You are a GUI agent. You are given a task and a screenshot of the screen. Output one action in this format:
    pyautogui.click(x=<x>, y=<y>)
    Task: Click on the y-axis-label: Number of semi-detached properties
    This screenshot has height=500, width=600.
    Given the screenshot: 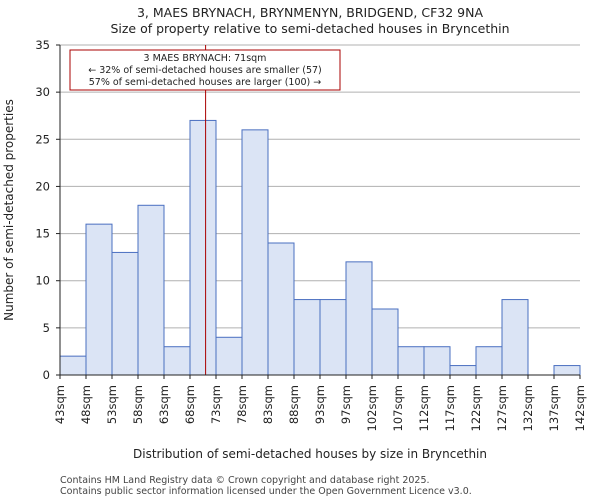 What is the action you would take?
    pyautogui.click(x=9, y=210)
    